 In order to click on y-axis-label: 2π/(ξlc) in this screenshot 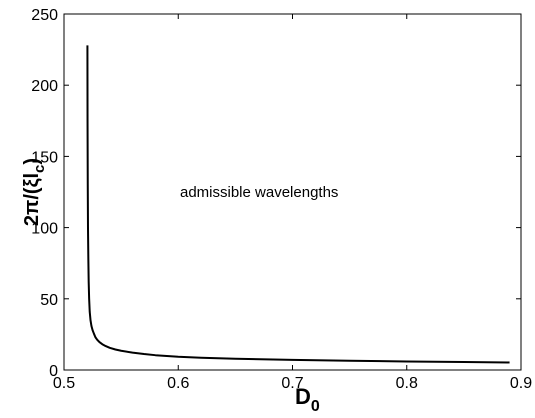, I will do `click(34, 192)`.